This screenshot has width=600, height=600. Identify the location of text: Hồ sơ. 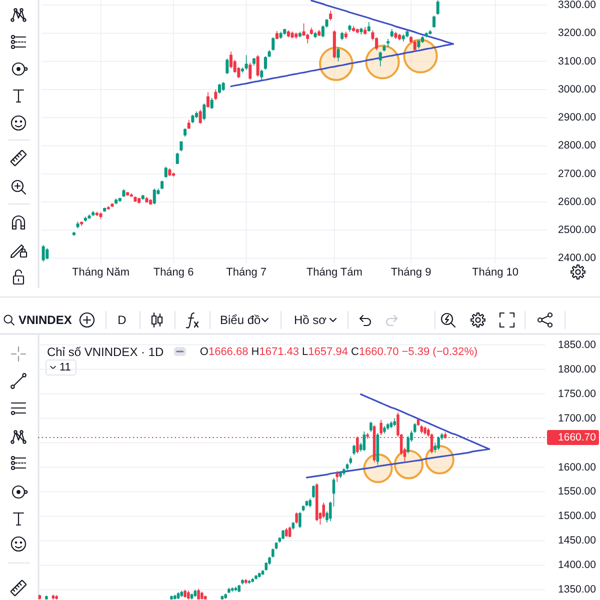
(310, 320).